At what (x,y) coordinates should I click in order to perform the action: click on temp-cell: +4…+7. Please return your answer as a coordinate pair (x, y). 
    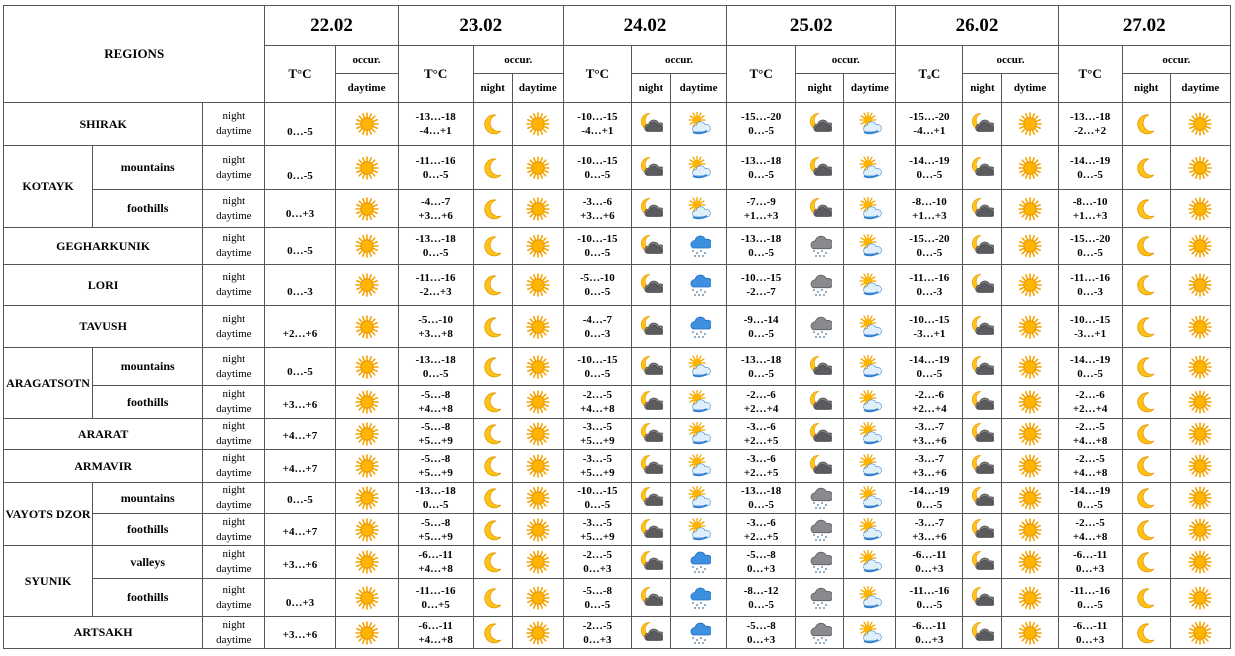
    Looking at the image, I should click on (300, 466).